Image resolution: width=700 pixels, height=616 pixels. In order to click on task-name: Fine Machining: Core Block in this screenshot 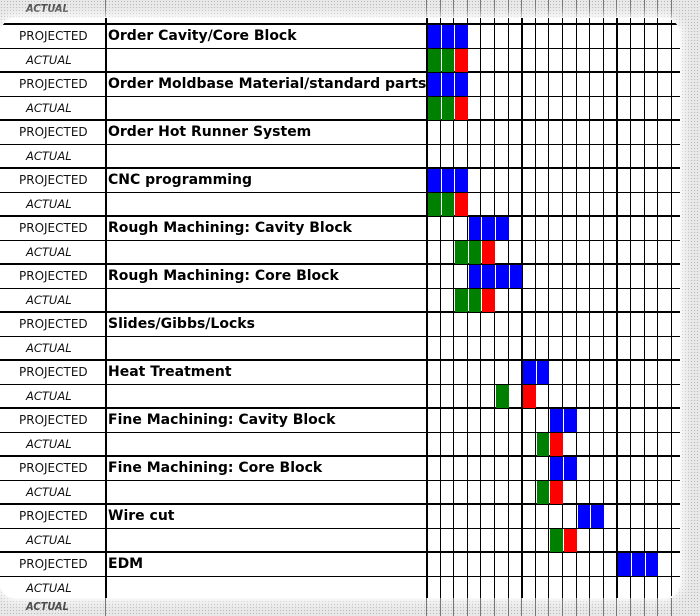, I will do `click(215, 468)`.